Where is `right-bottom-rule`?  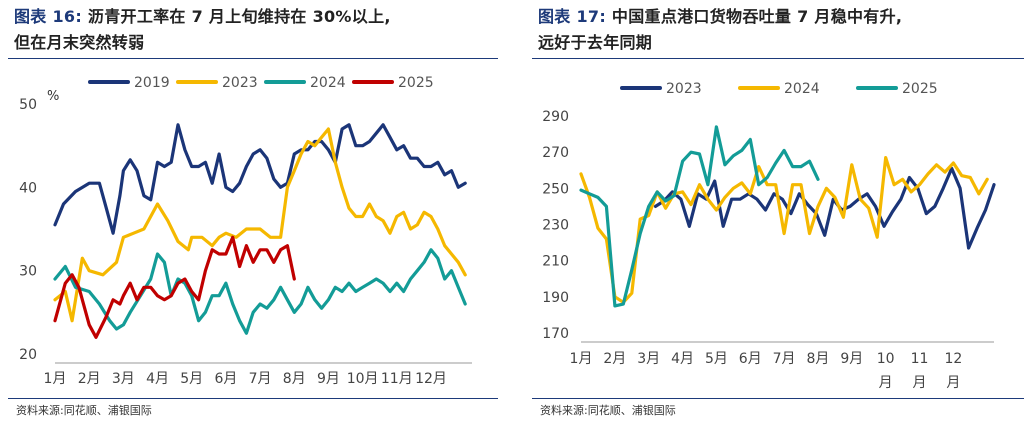
right-bottom-rule is located at coordinates (778, 398).